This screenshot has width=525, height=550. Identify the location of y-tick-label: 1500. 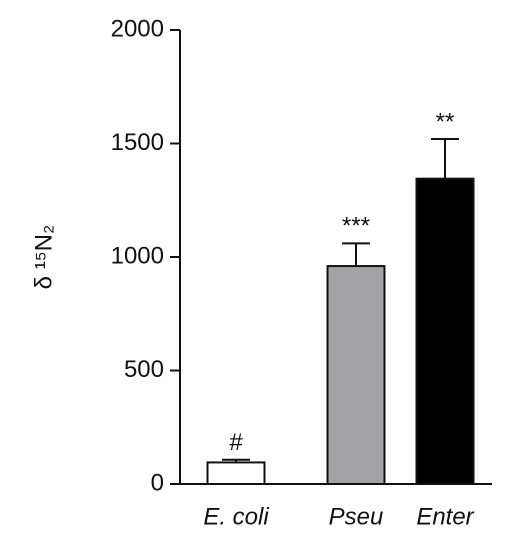
(137, 142).